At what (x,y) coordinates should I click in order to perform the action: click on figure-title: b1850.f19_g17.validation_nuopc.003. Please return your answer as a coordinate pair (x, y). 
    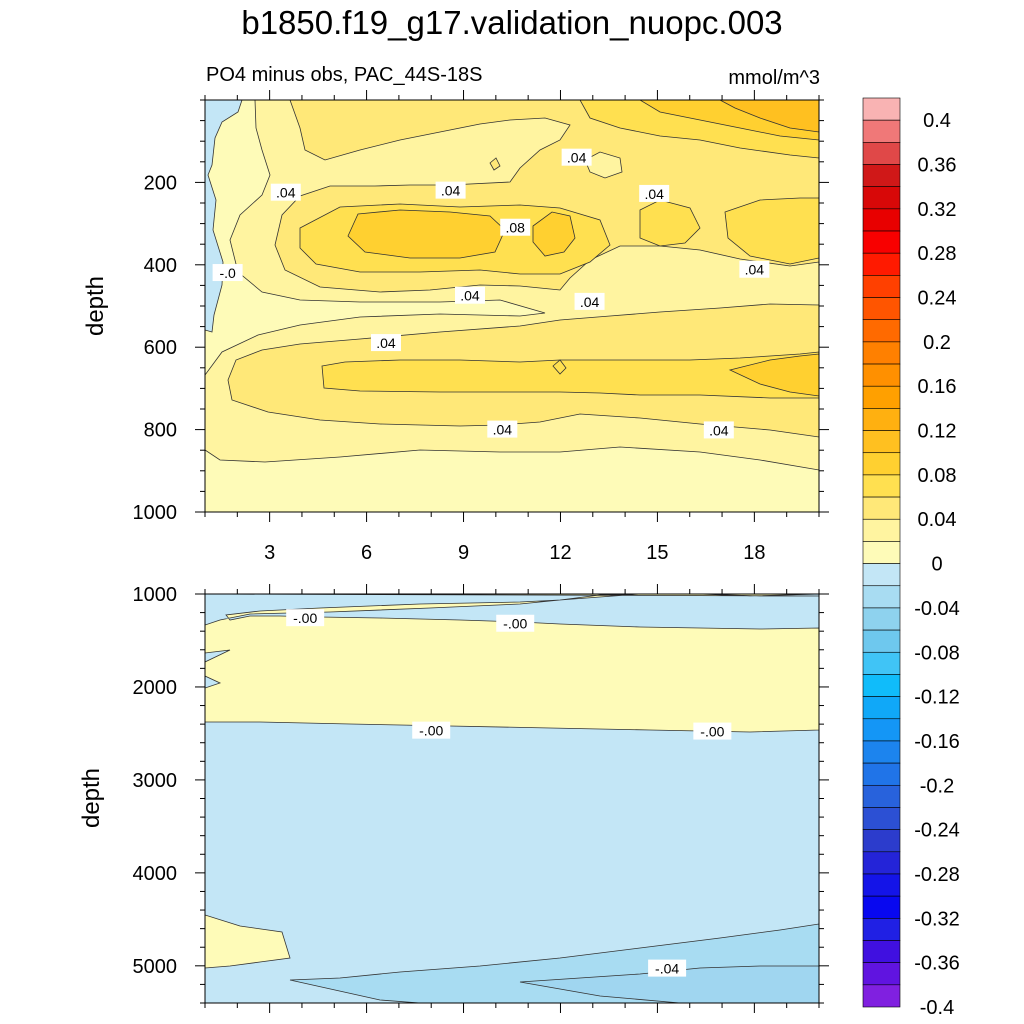
    Looking at the image, I should click on (512, 22).